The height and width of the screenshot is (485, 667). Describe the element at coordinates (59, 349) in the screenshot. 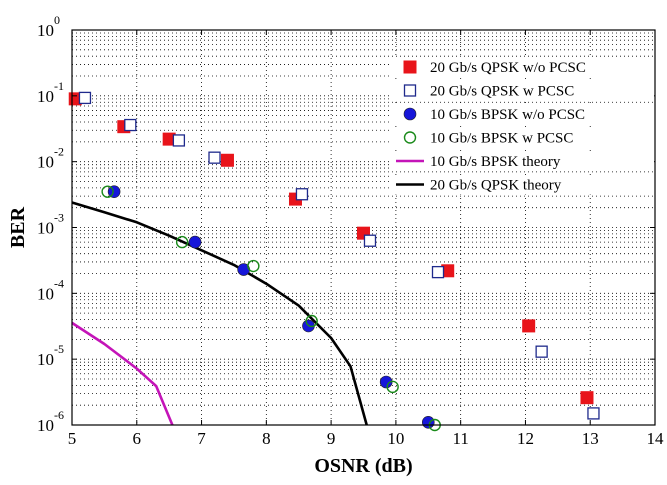

I see `y-tick-exponent: -5` at that location.